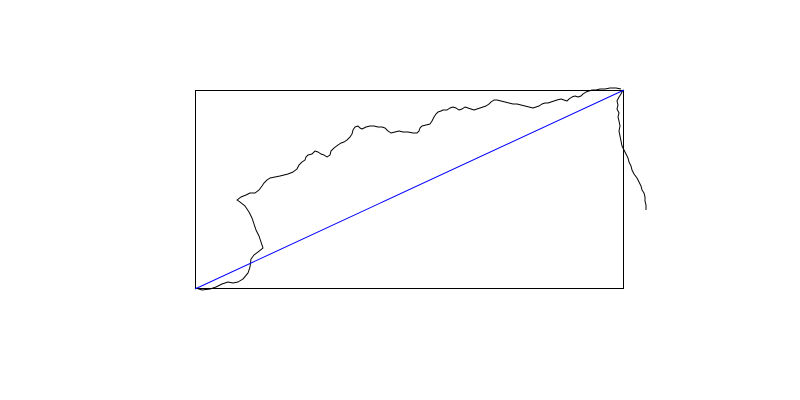  What do you see at coordinates (631, 149) in the screenshot?
I see `coastline-east` at bounding box center [631, 149].